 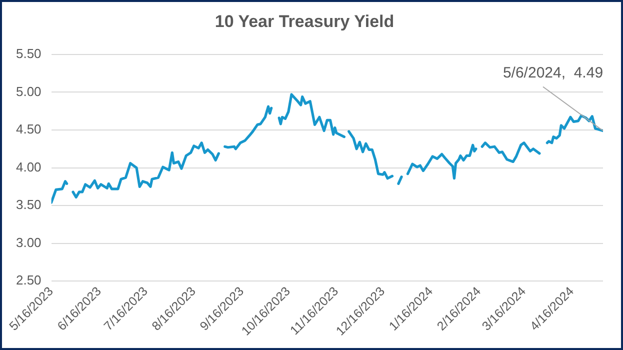 What do you see at coordinates (29, 91) in the screenshot?
I see `y-tick-label: 5.00` at bounding box center [29, 91].